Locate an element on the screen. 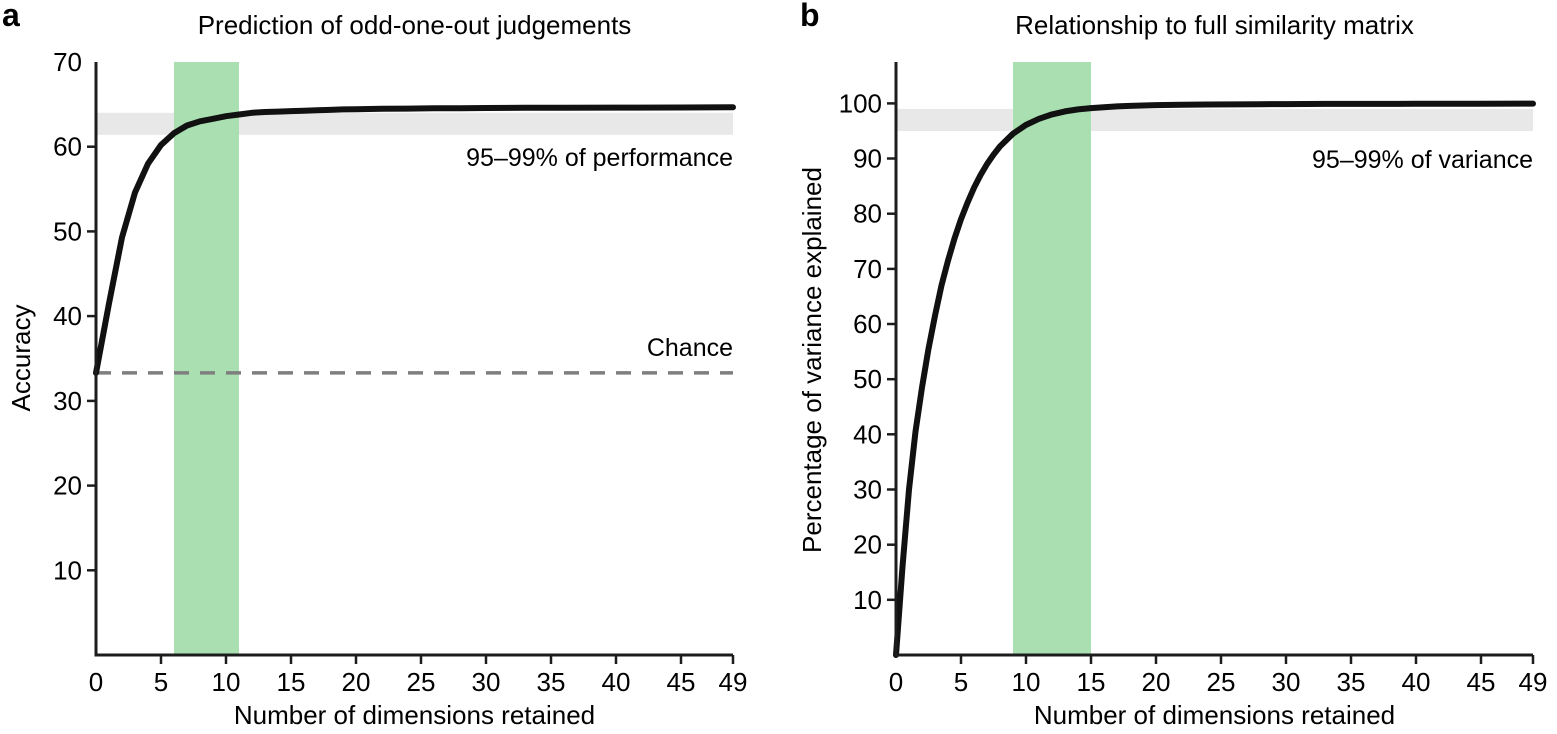 The image size is (1557, 734). panel-a-band-annotation: 95–99% of performance is located at coordinates (599, 158).